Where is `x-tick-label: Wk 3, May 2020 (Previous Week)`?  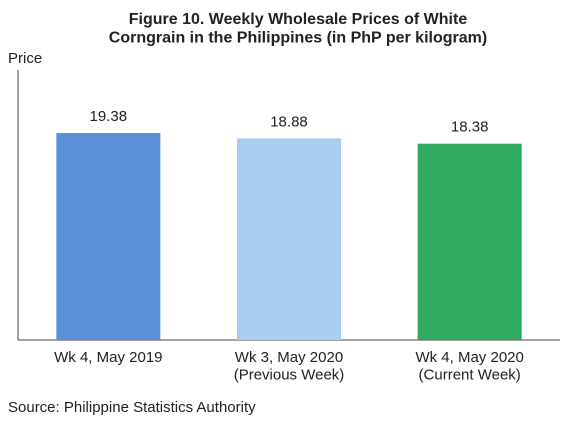 x-tick-label: Wk 3, May 2020 (Previous Week) is located at coordinates (289, 366).